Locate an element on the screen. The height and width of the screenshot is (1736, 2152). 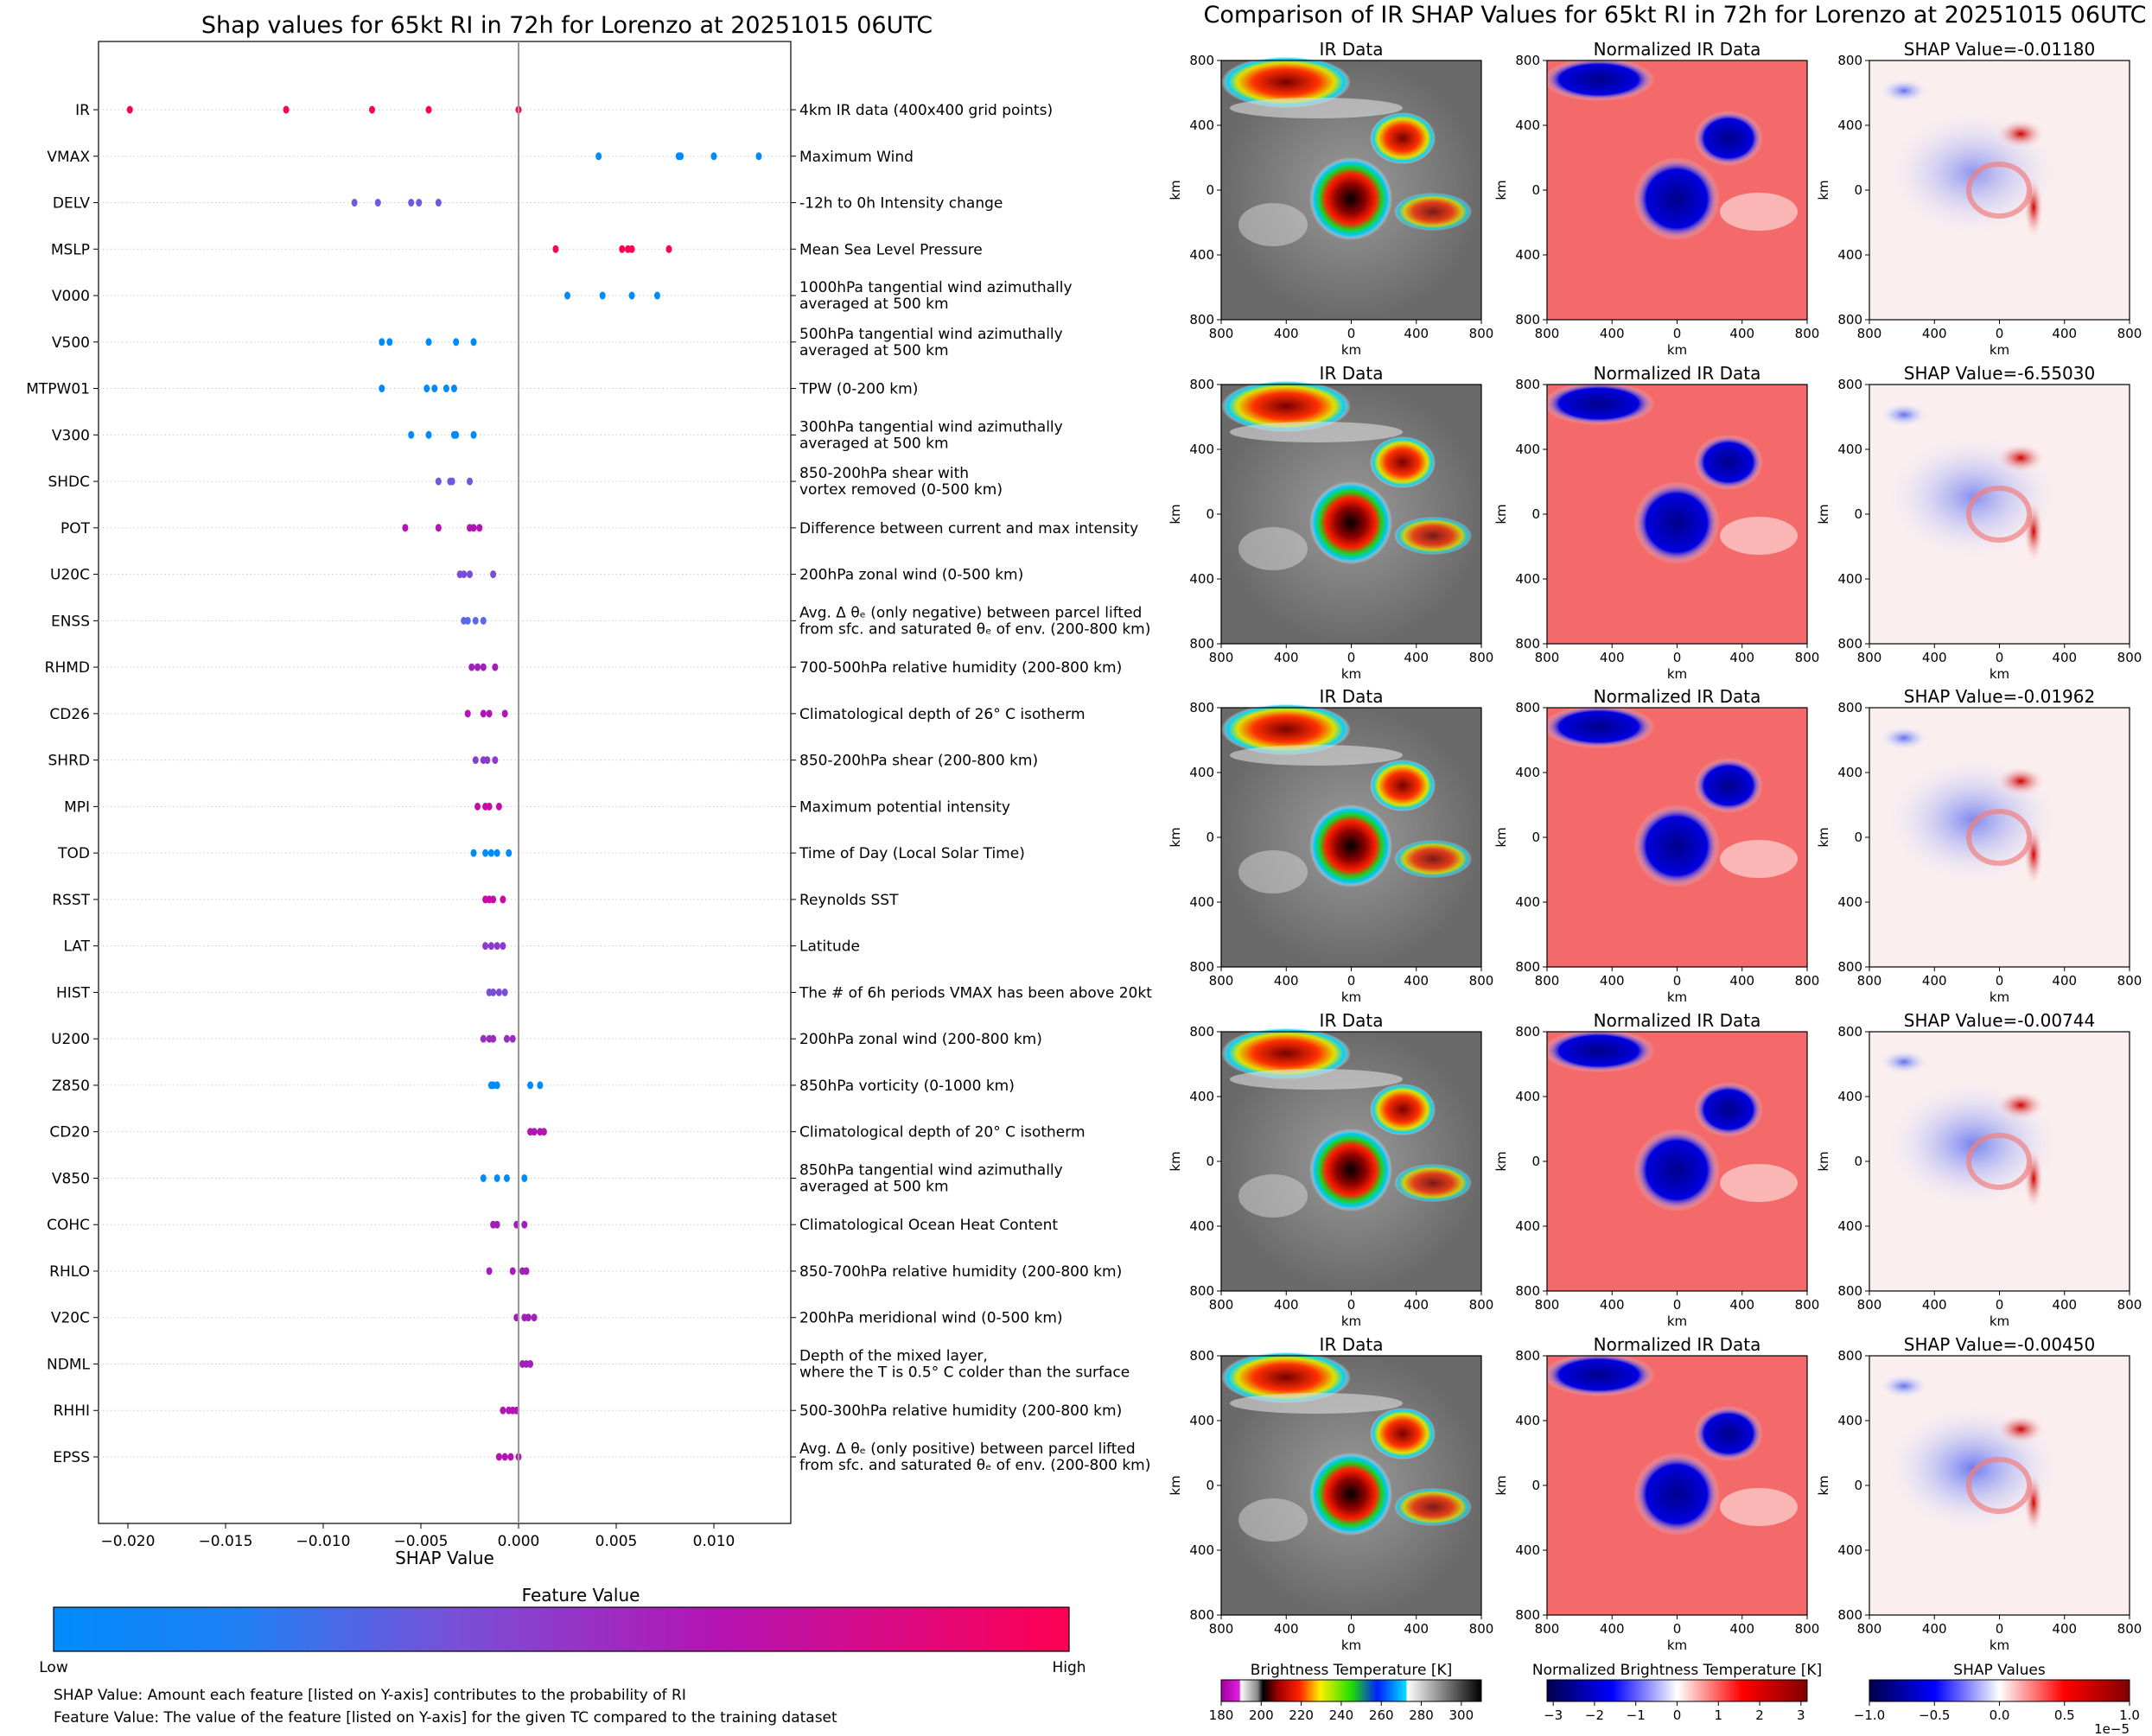
feature-description: Maximum potential intensity is located at coordinates (904, 807).